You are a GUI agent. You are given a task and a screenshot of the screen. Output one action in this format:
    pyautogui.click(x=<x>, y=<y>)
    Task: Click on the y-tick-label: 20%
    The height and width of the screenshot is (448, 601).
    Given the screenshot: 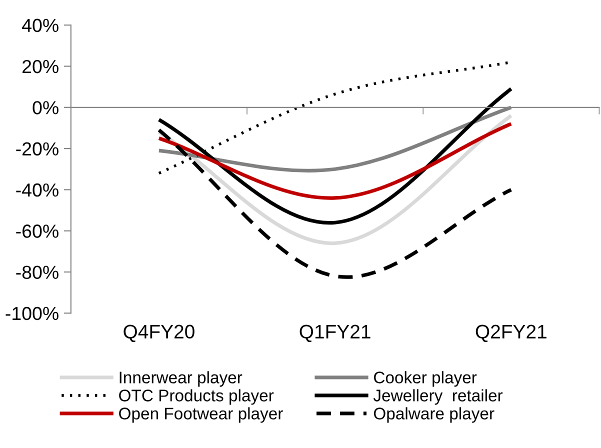 What is the action you would take?
    pyautogui.click(x=40, y=67)
    